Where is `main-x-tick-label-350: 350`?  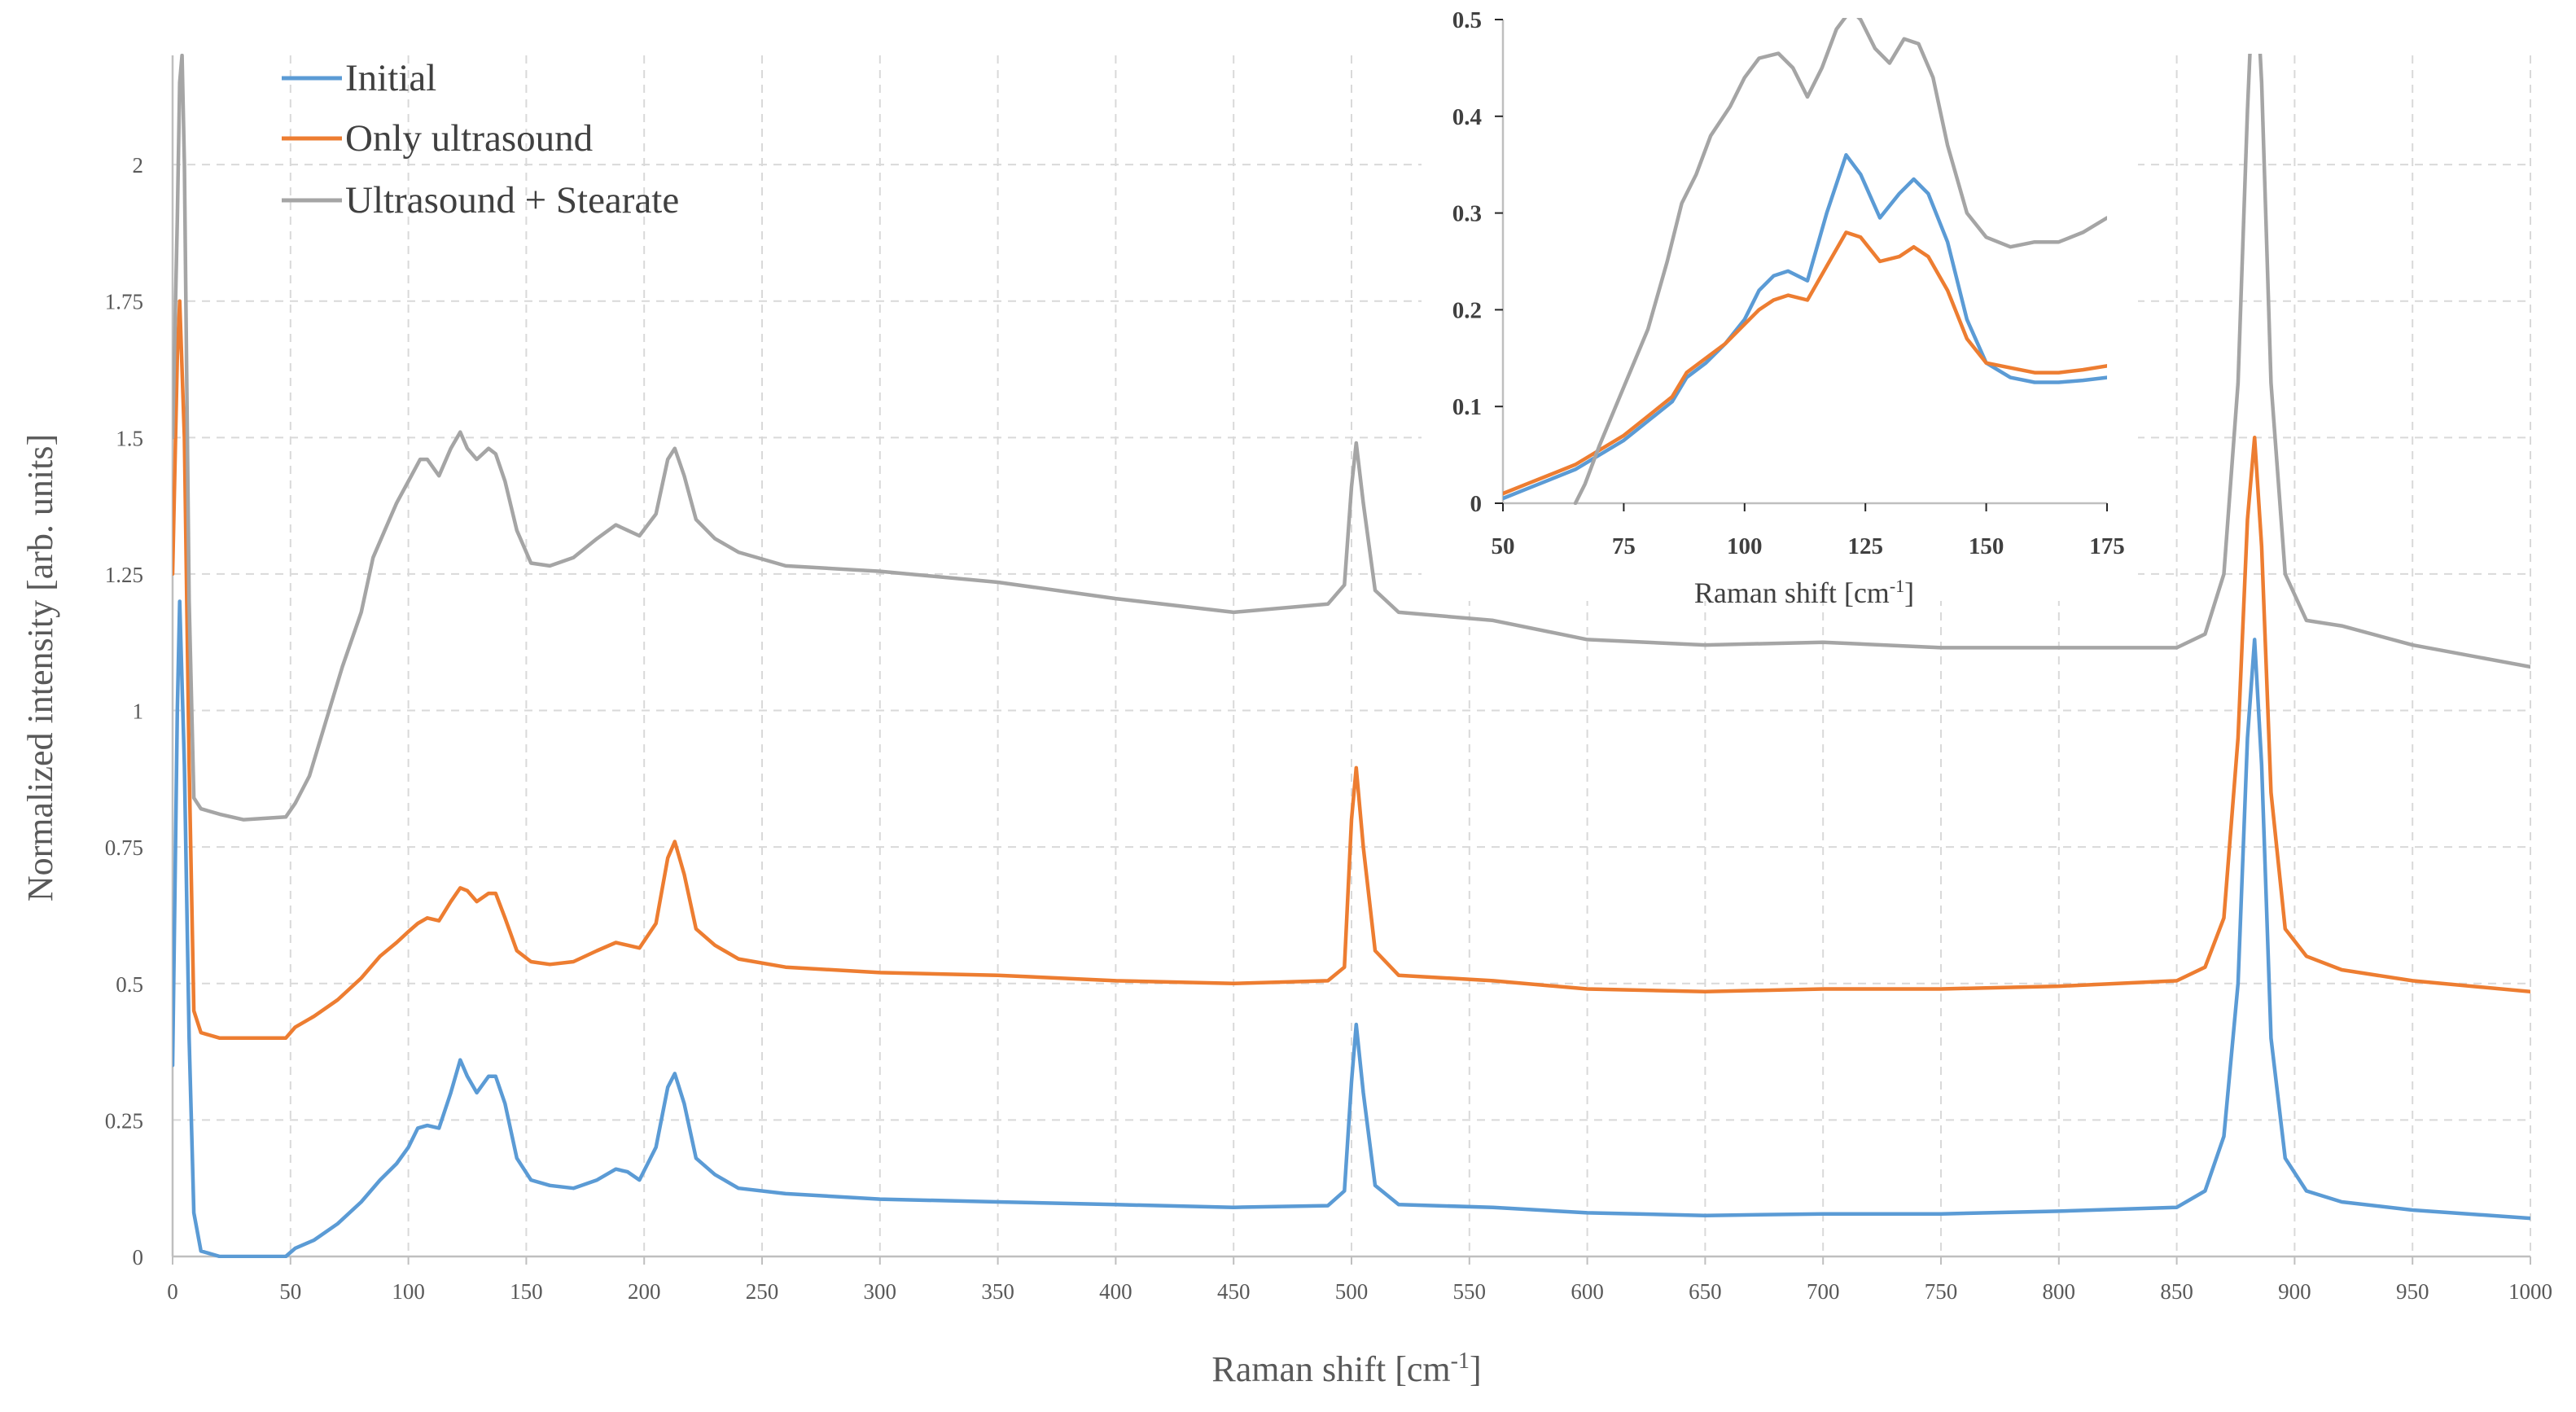 main-x-tick-label-350: 350 is located at coordinates (997, 1291).